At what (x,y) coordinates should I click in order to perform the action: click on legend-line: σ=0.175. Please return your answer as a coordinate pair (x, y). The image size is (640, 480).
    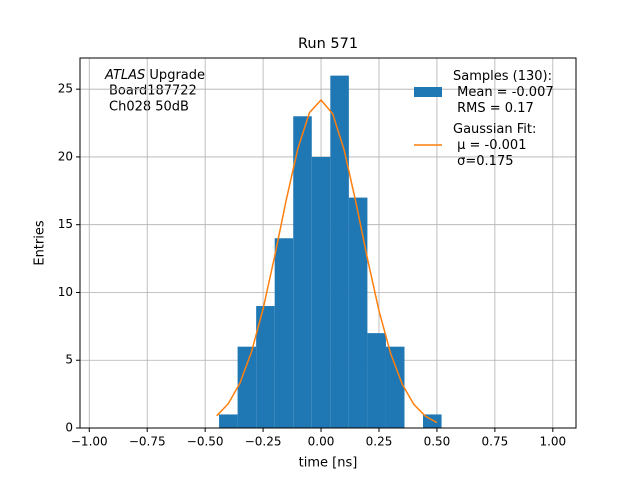
    Looking at the image, I should click on (483, 161).